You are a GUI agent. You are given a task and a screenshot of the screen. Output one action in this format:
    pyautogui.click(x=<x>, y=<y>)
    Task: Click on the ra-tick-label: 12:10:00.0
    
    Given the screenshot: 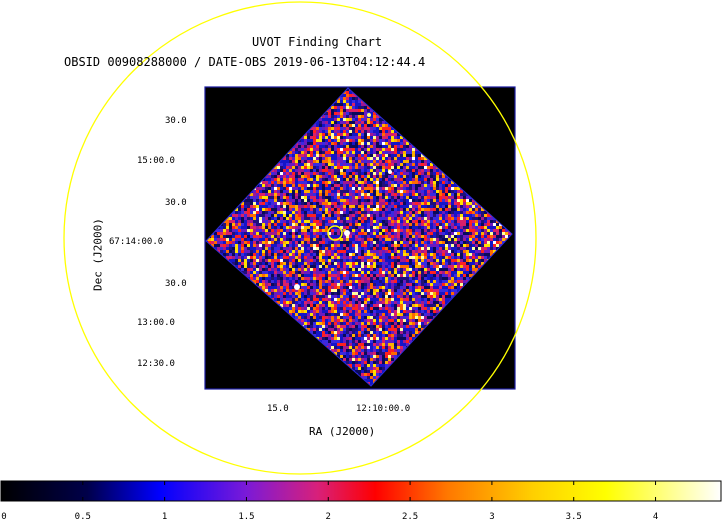 What is the action you would take?
    pyautogui.click(x=383, y=409)
    